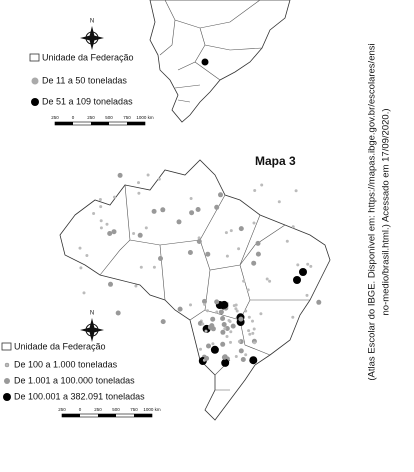 The width and height of the screenshot is (414, 472). Describe the element at coordinates (74, 380) in the screenshot. I see `legend-label: De 1.001 a 100.000 toneladas` at that location.